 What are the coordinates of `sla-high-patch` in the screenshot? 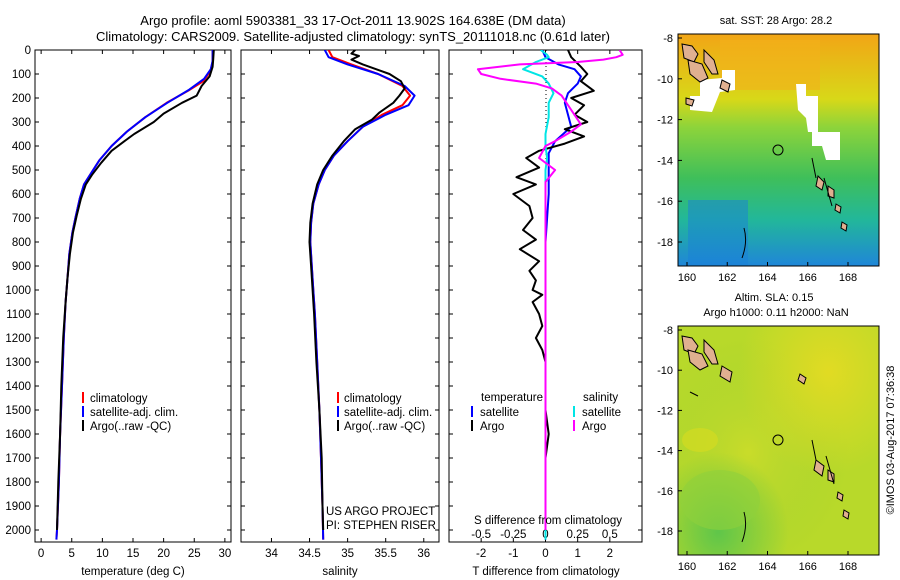 It's located at (700, 440).